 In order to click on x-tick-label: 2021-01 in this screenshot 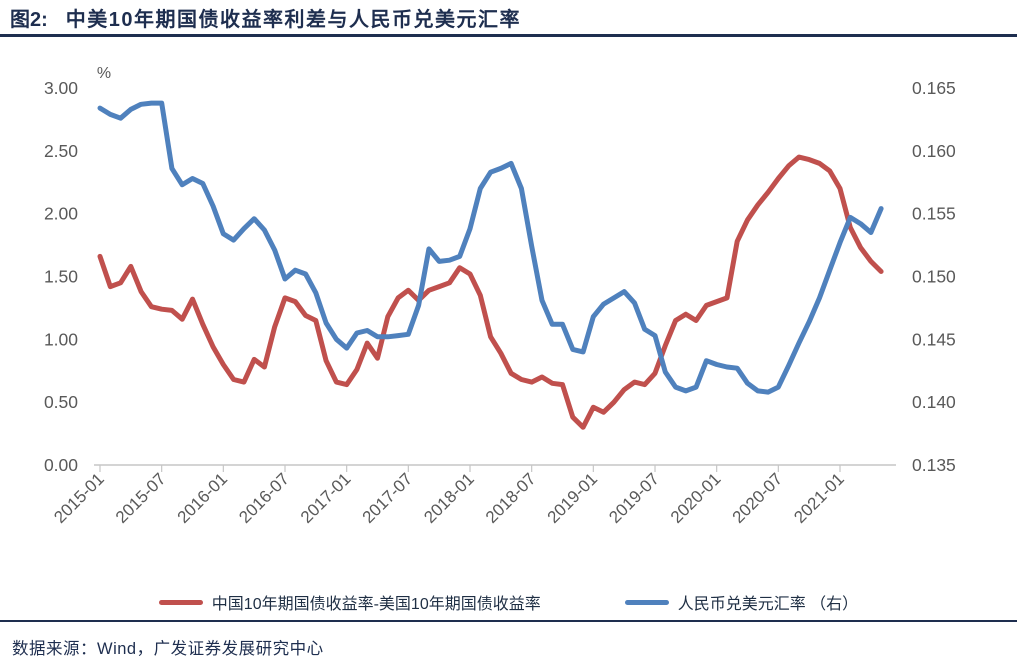, I will do `click(819, 498)`.